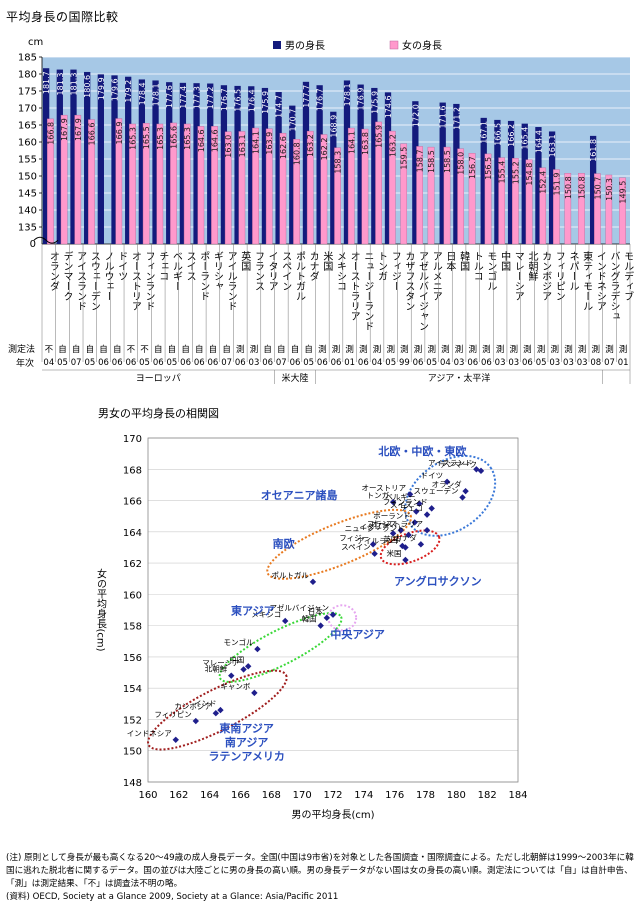 This screenshot has width=640, height=912. I want to click on year-label: 01, so click(349, 363).